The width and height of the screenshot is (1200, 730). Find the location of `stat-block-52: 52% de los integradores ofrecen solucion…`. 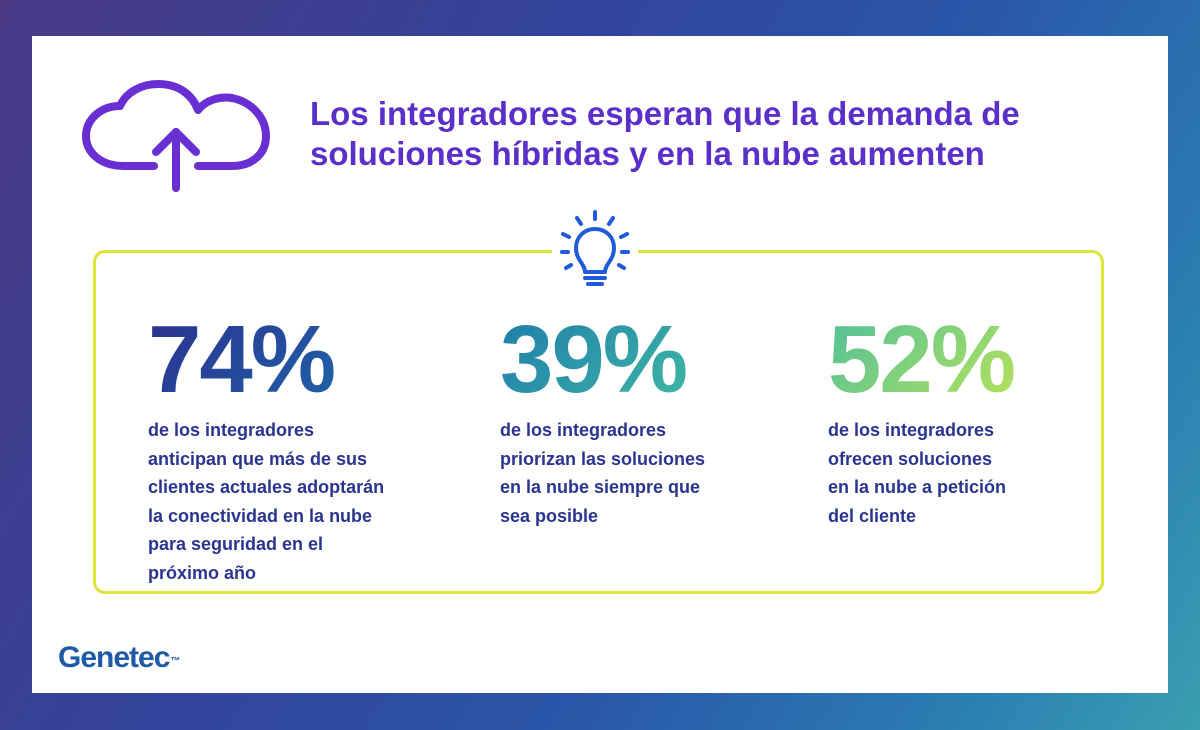

stat-block-52: 52% de los integradores ofrecen solucion… is located at coordinates (922, 418).